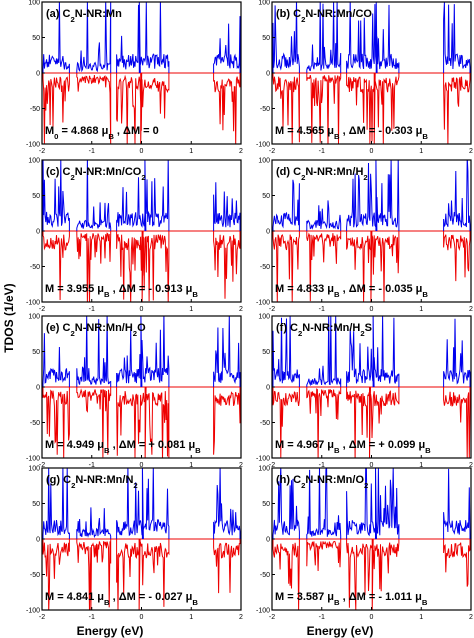 The image size is (474, 638). What do you see at coordinates (351, 291) in the screenshot?
I see `magnetic-moment-annotation: M = 4.833 μB , ΔM = - 0.035 μB` at bounding box center [351, 291].